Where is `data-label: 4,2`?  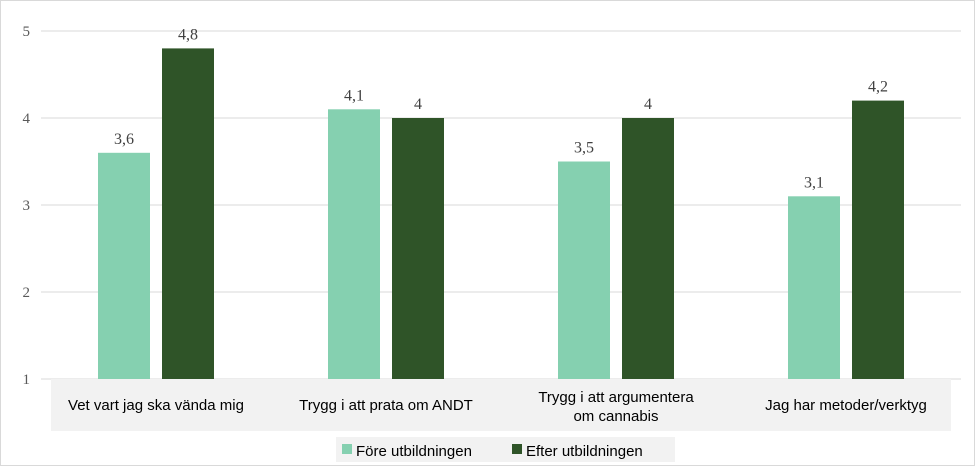 data-label: 4,2 is located at coordinates (878, 87).